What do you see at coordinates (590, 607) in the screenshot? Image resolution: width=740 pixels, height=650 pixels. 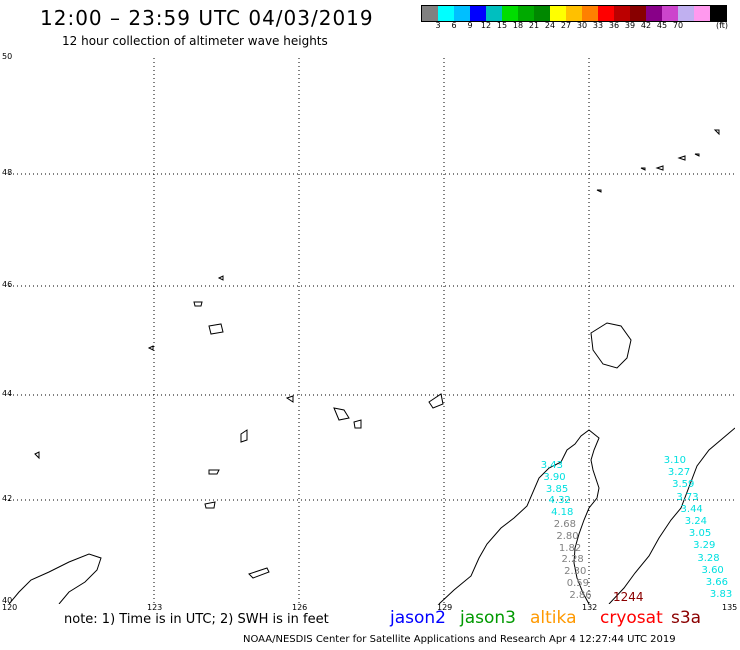 I see `x-tick-132: 132` at bounding box center [590, 607].